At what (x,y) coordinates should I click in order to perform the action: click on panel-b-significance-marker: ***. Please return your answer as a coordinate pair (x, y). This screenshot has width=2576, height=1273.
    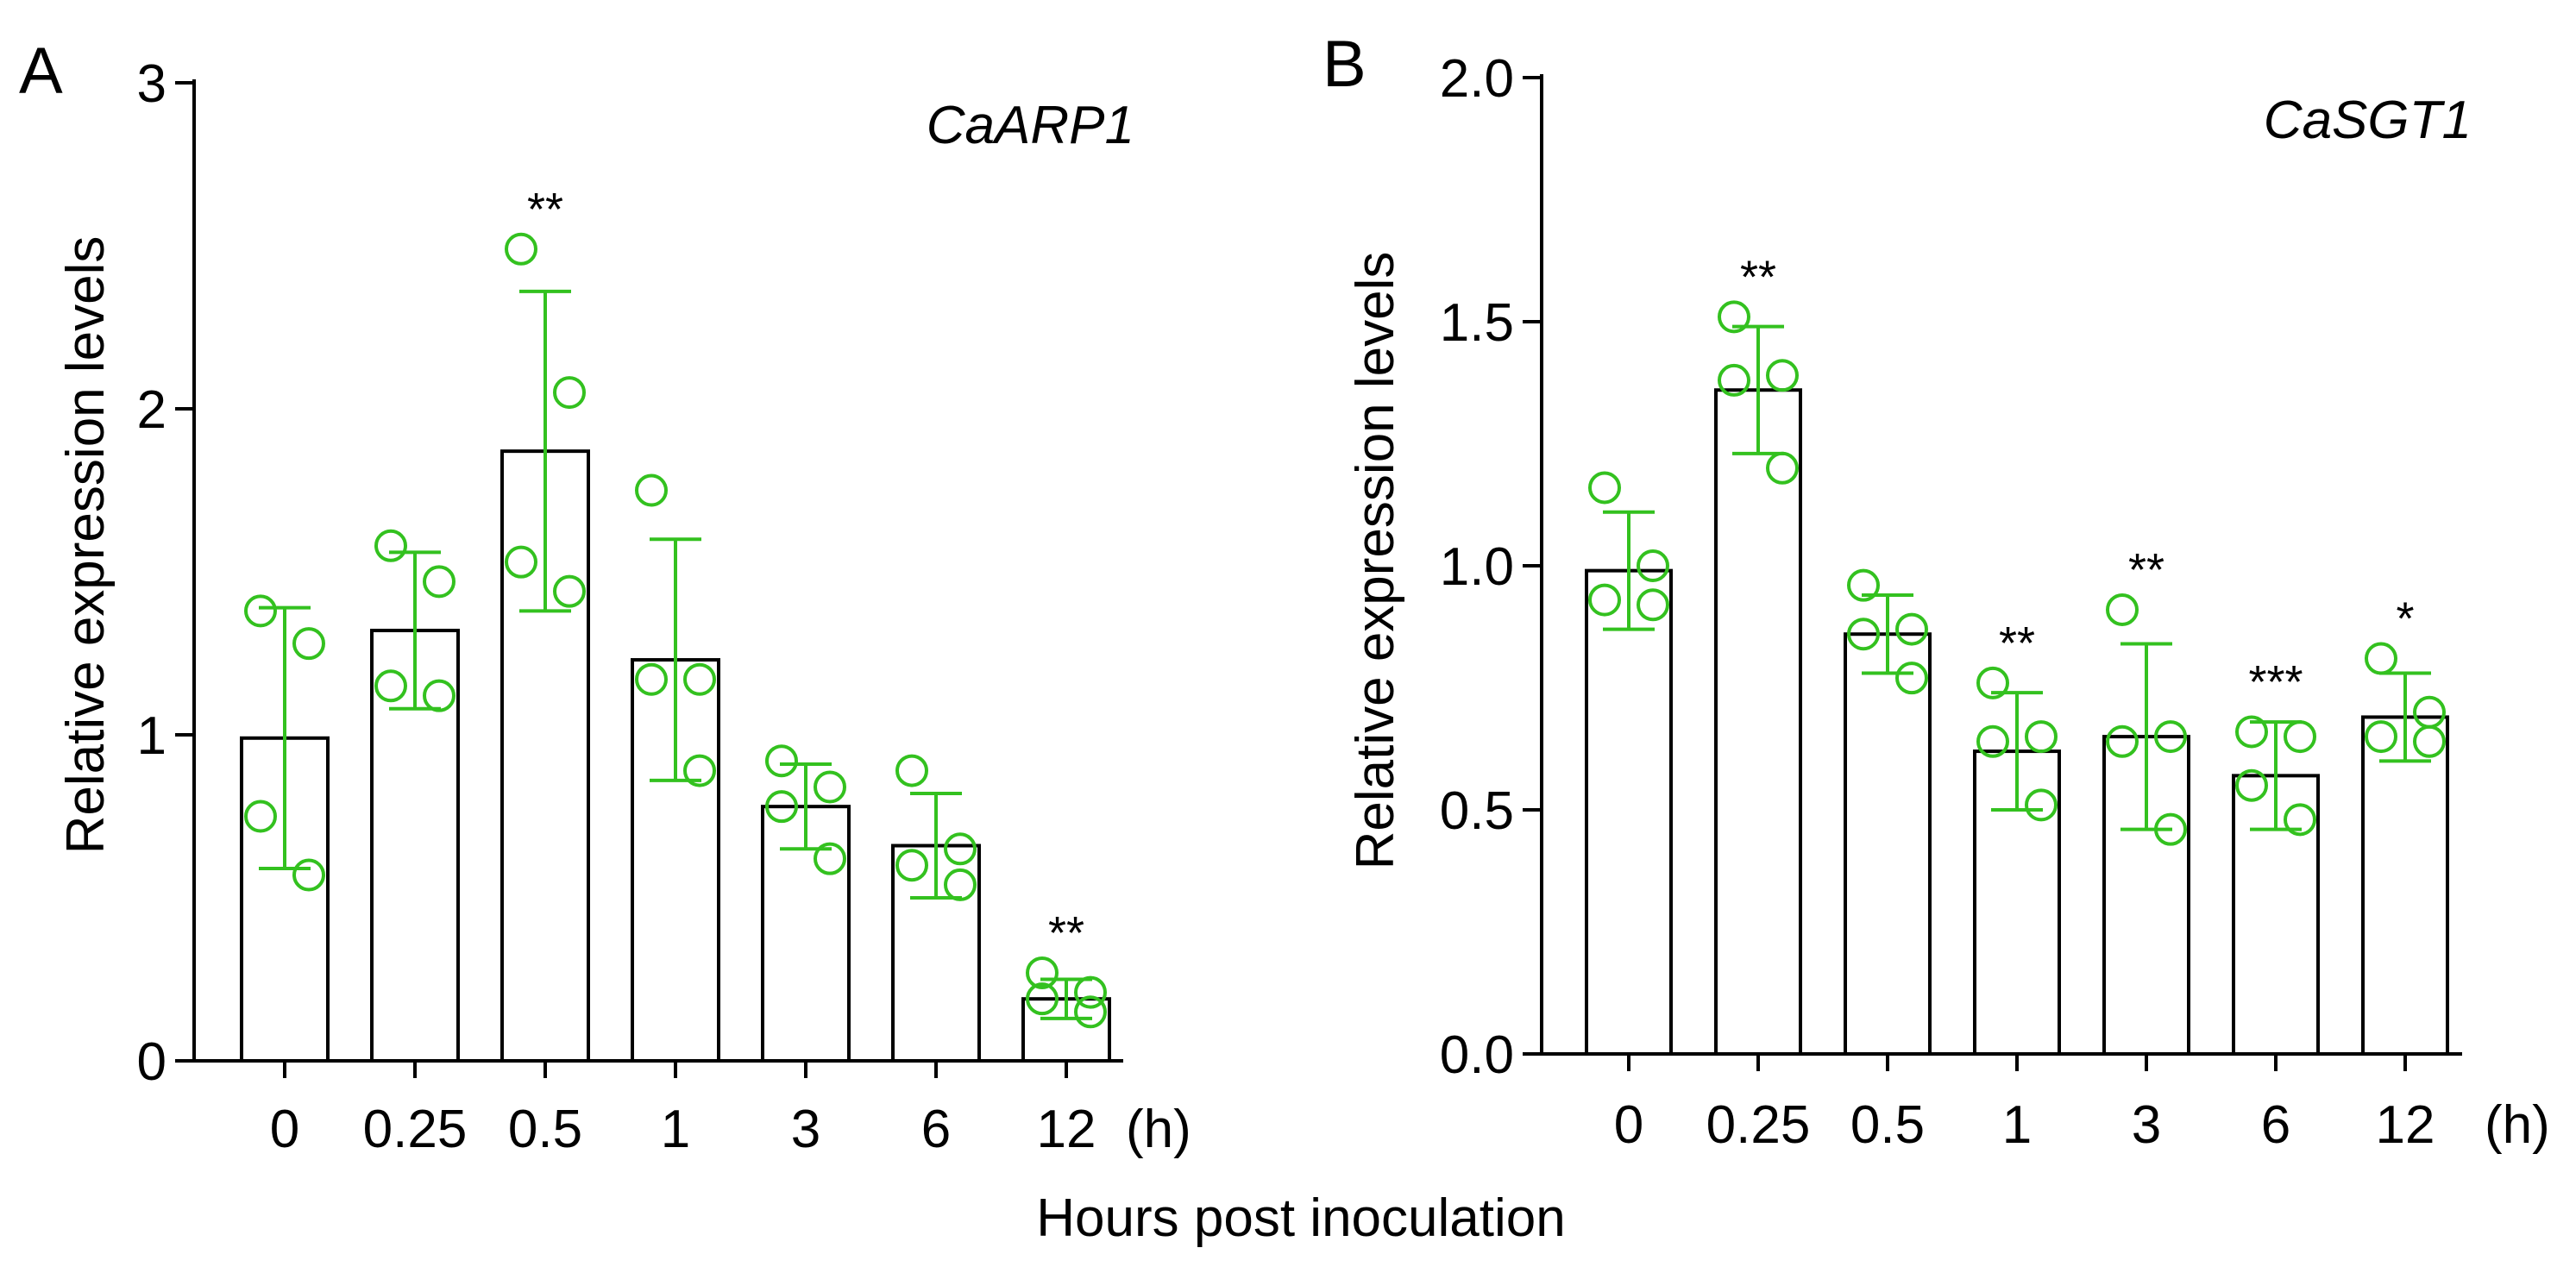
    Looking at the image, I should click on (2275, 682).